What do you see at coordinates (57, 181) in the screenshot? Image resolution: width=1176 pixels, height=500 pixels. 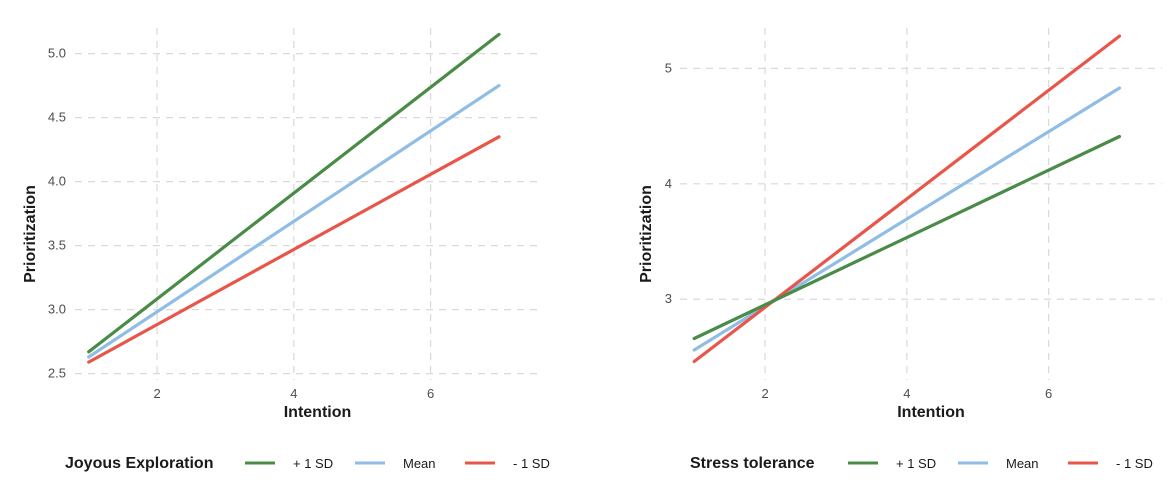 I see `y-tick-label: 4.0` at bounding box center [57, 181].